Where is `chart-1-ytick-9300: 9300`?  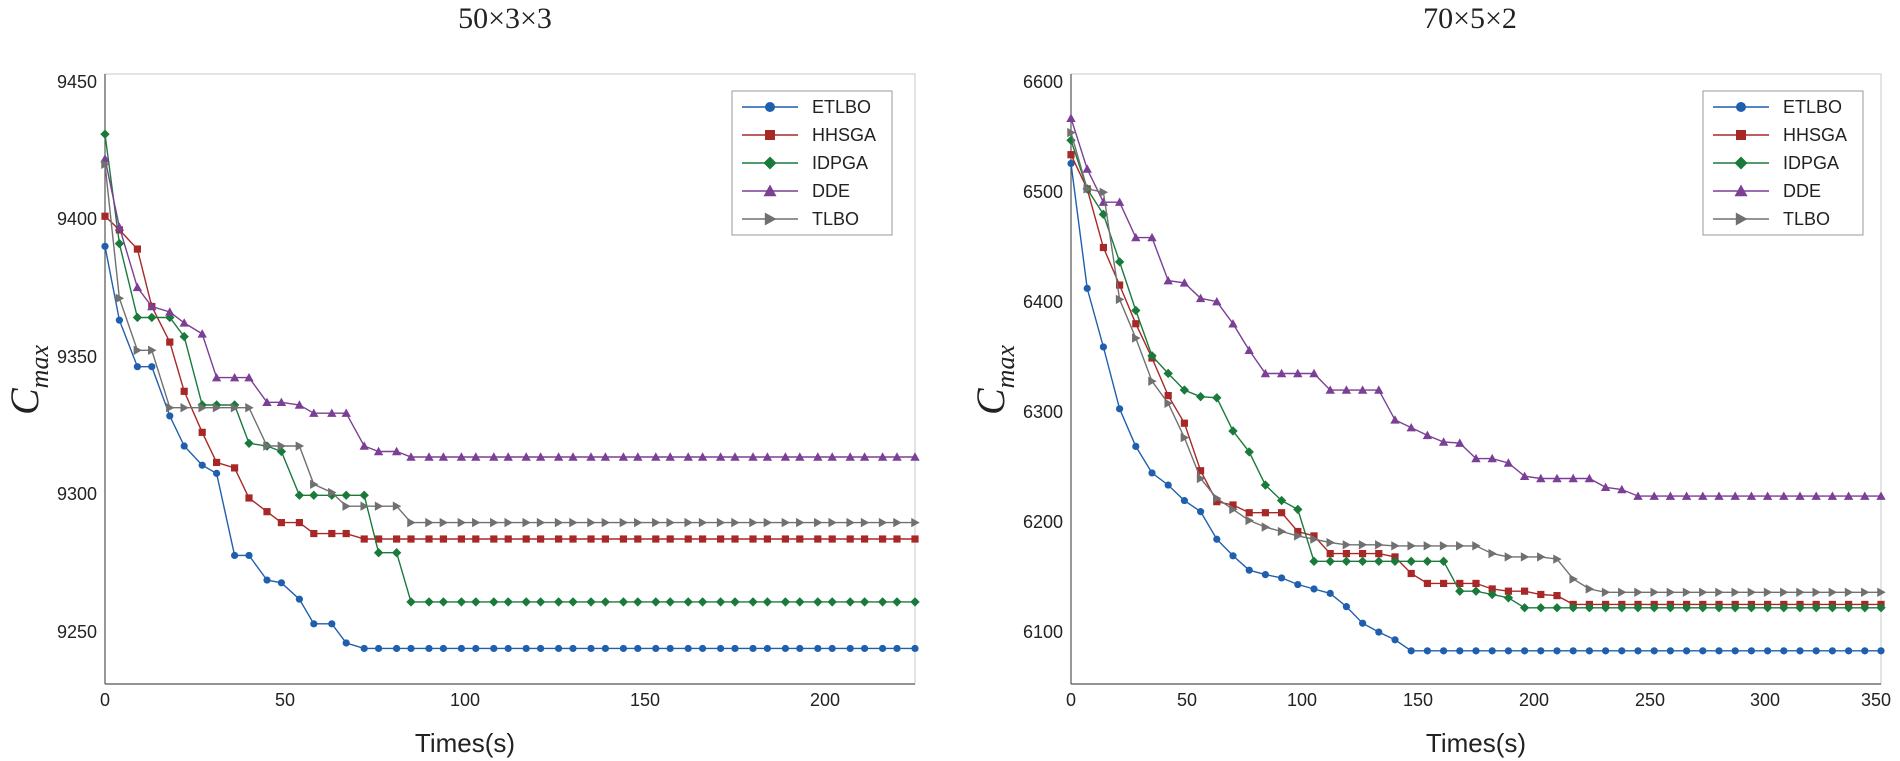 chart-1-ytick-9300: 9300 is located at coordinates (77, 494).